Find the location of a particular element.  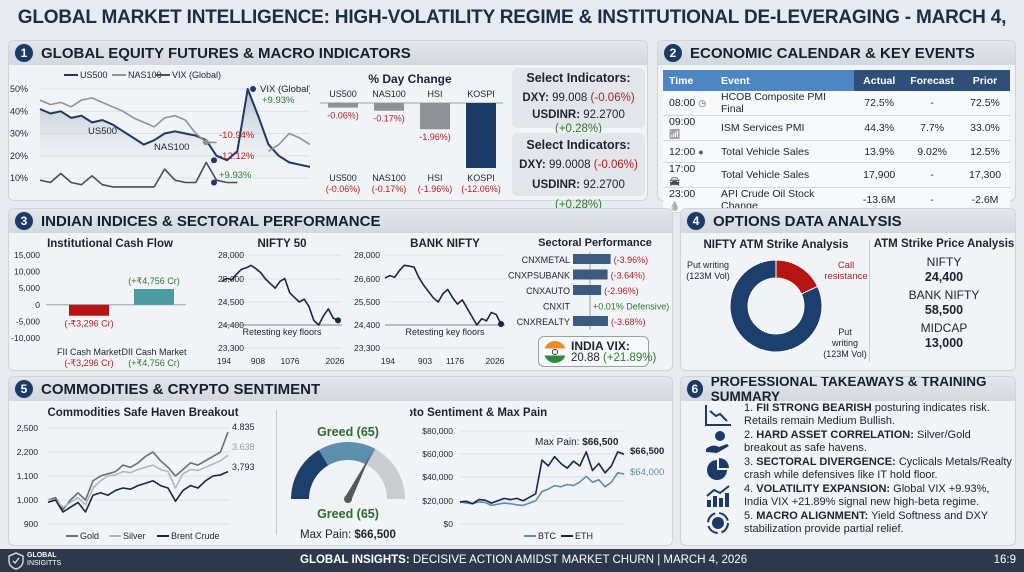

chart-title: Sectoral Performance is located at coordinates (595, 243).